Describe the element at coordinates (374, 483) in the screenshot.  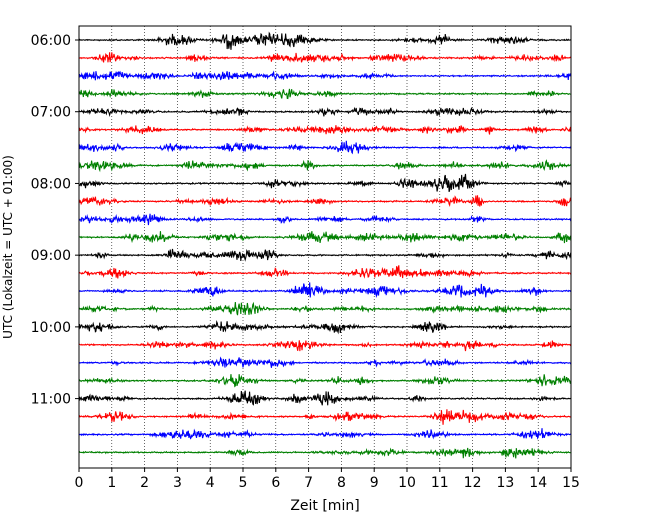
I see `x-tick-label: 9` at that location.